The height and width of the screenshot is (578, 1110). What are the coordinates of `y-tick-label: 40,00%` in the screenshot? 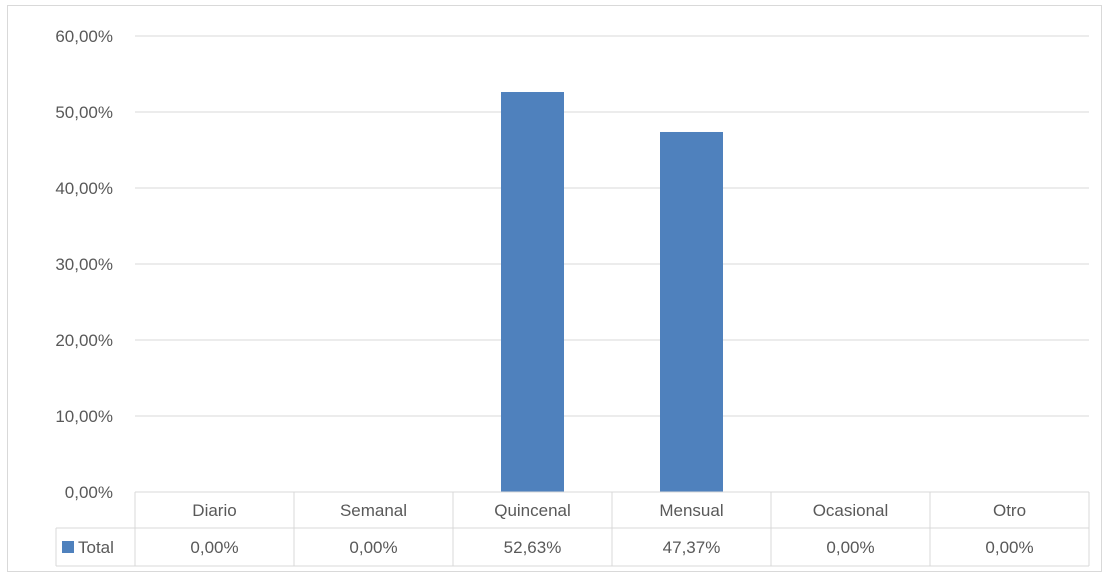 It's located at (84, 188).